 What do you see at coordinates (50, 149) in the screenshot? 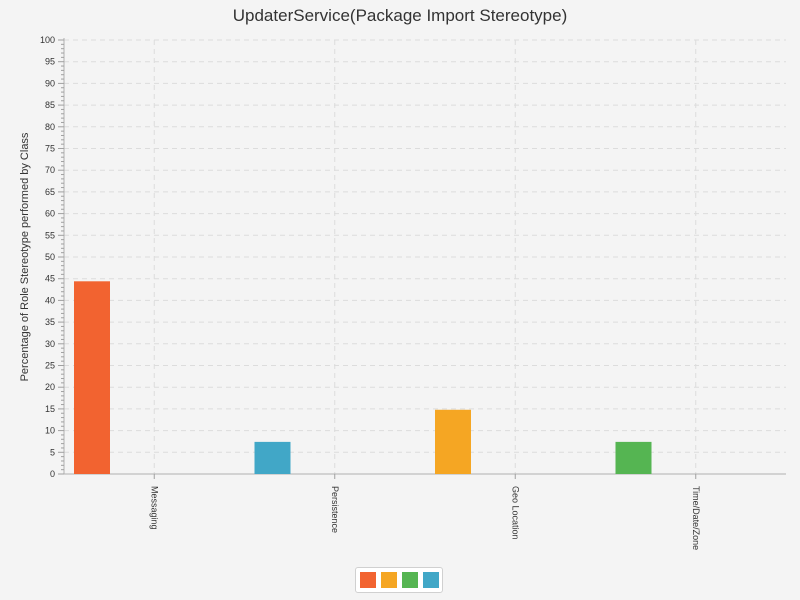
I see `y-tick-label: 75` at bounding box center [50, 149].